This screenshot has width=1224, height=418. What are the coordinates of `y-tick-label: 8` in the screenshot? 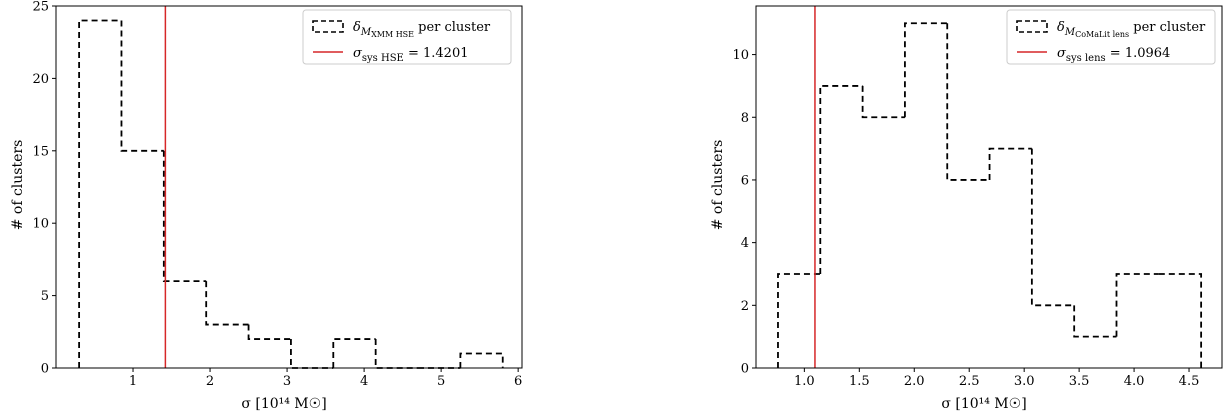 It's located at (745, 118).